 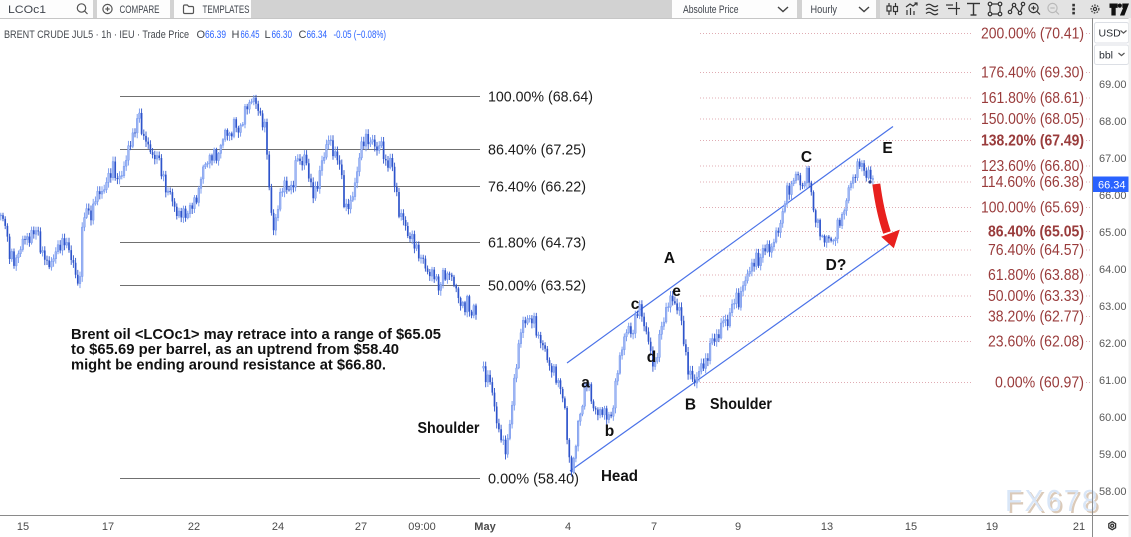 What do you see at coordinates (27, 10) in the screenshot?
I see `svg-text: LCOc1` at bounding box center [27, 10].